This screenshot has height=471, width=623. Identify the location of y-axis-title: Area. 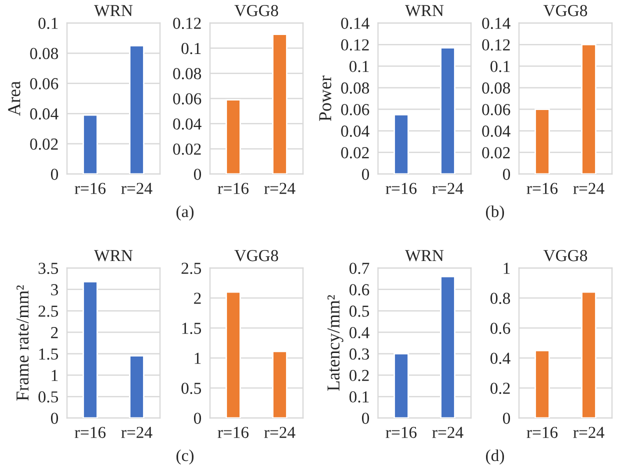
(14, 98).